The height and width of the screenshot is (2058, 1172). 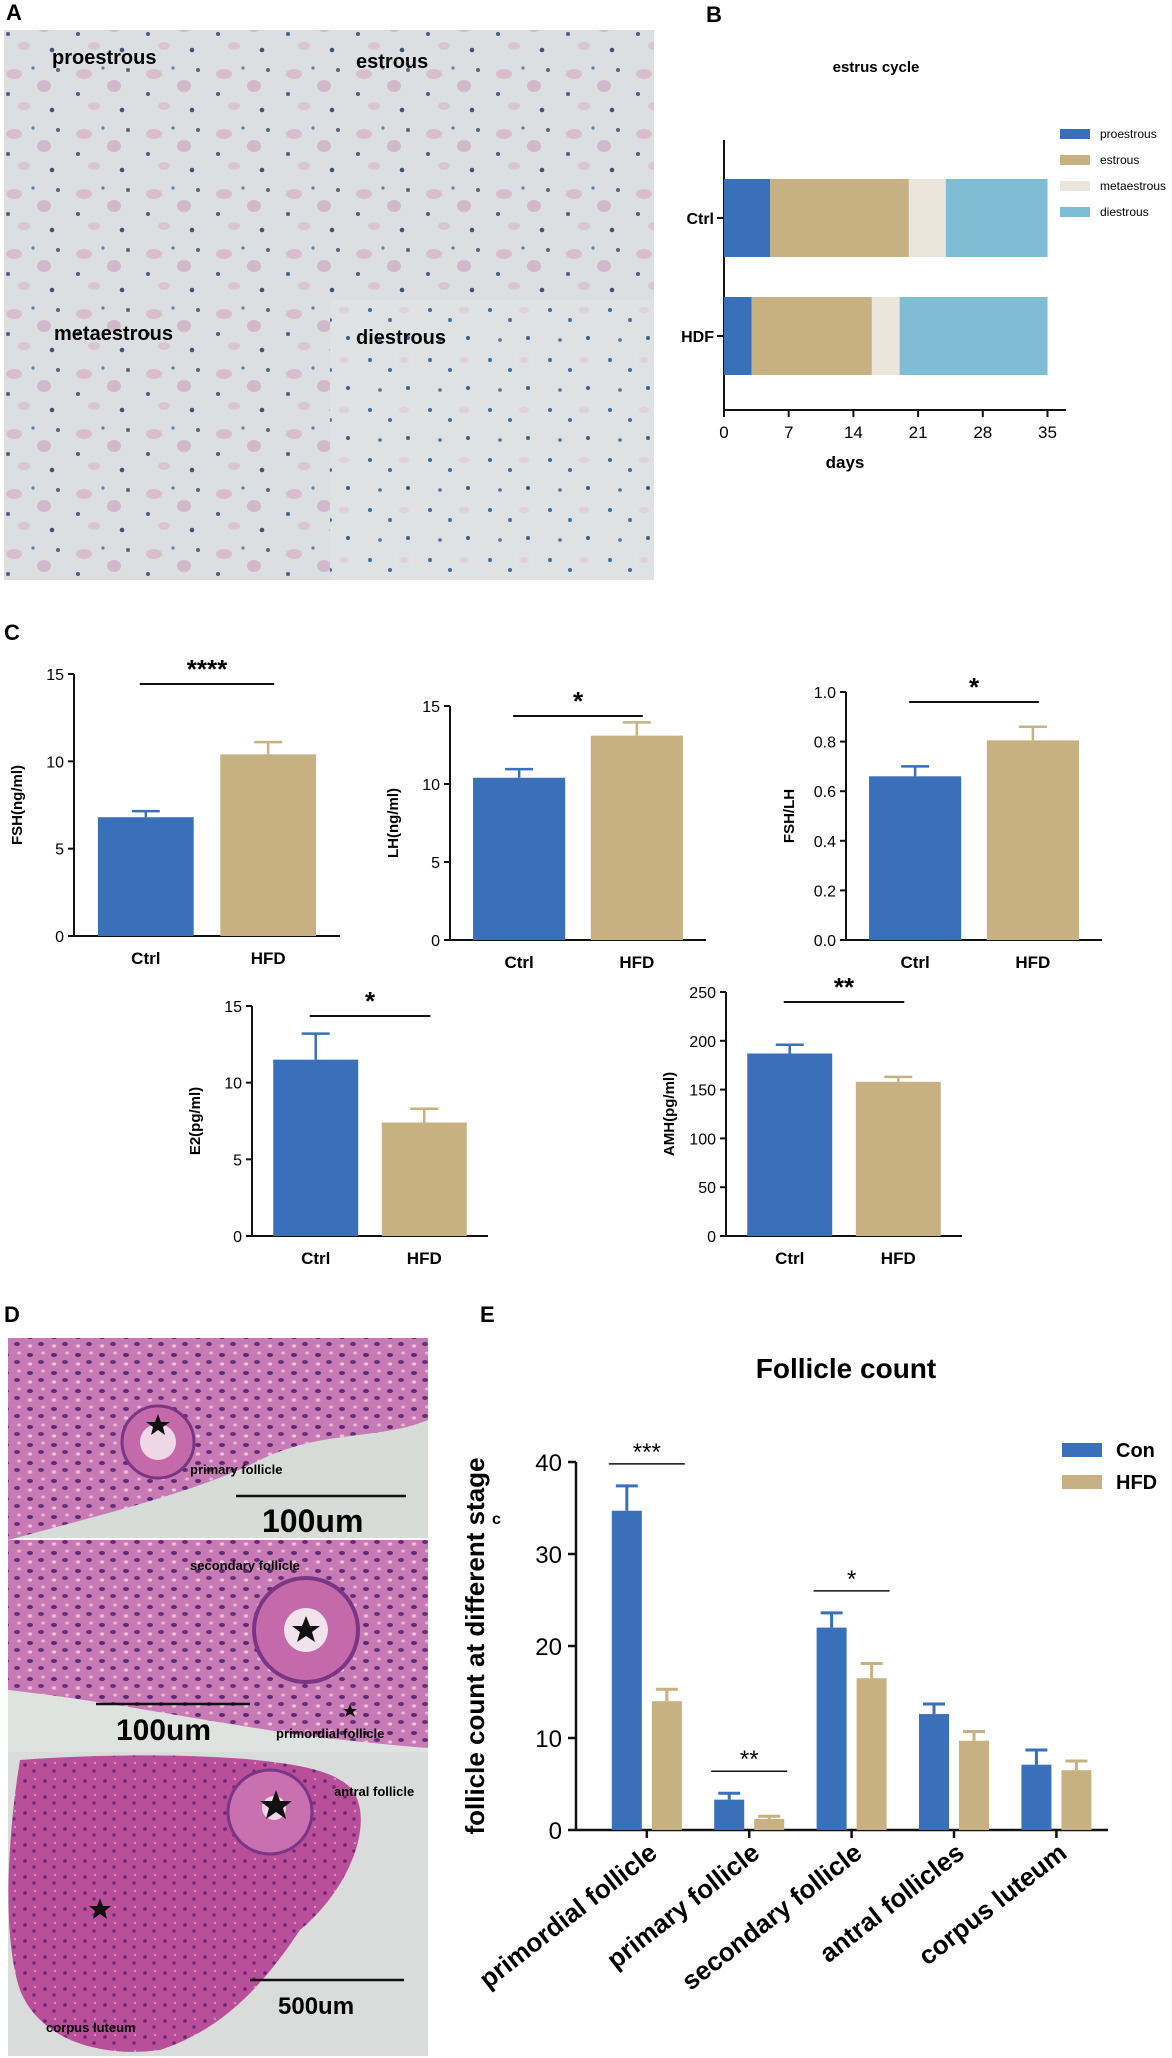 I want to click on y-tick-label: 0.6, so click(x=825, y=792).